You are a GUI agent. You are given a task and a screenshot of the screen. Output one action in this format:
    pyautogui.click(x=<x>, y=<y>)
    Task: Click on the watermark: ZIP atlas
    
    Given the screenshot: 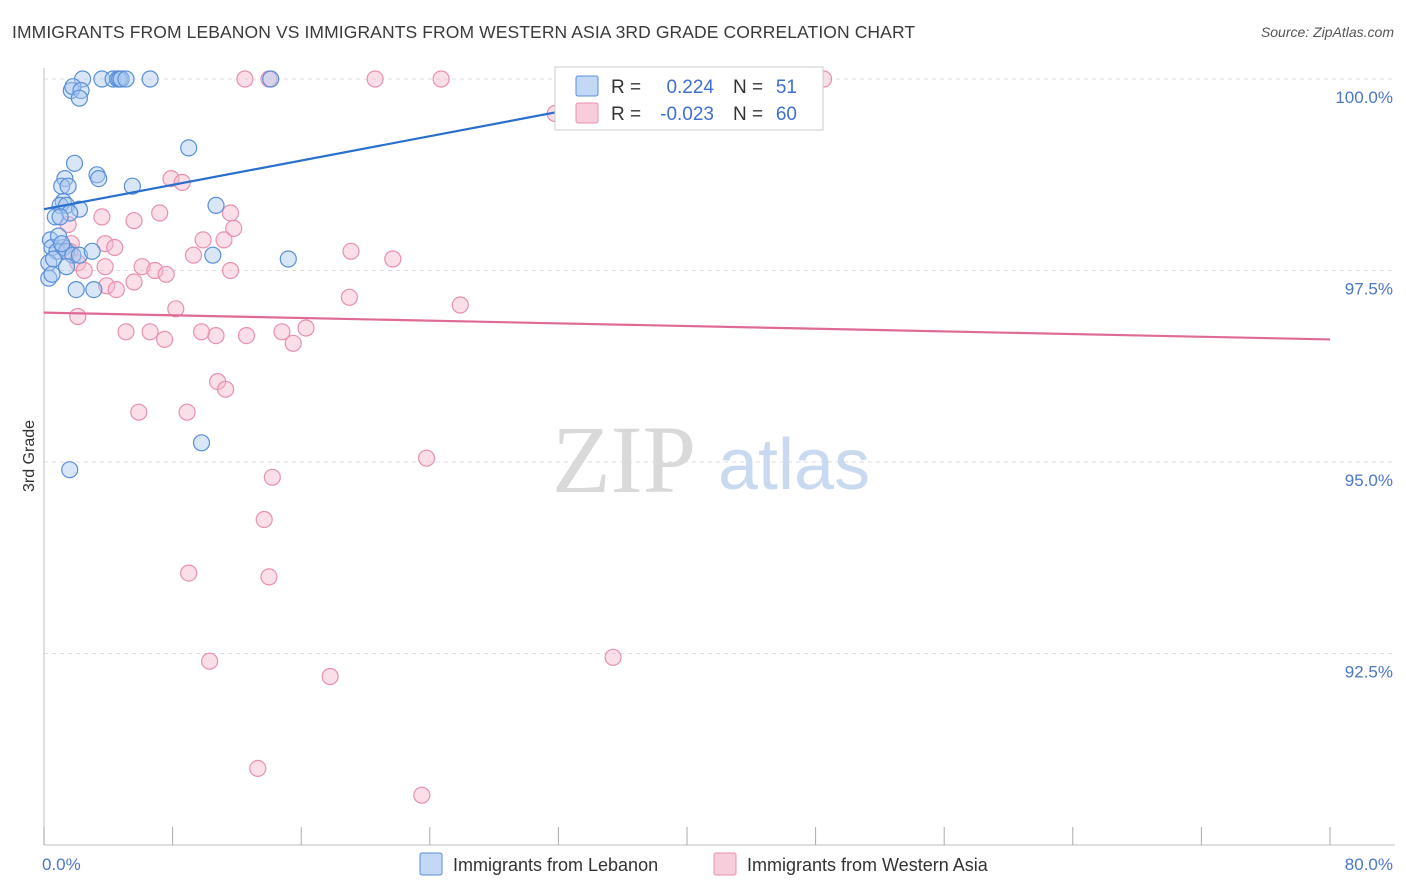 What is the action you would take?
    pyautogui.click(x=711, y=459)
    